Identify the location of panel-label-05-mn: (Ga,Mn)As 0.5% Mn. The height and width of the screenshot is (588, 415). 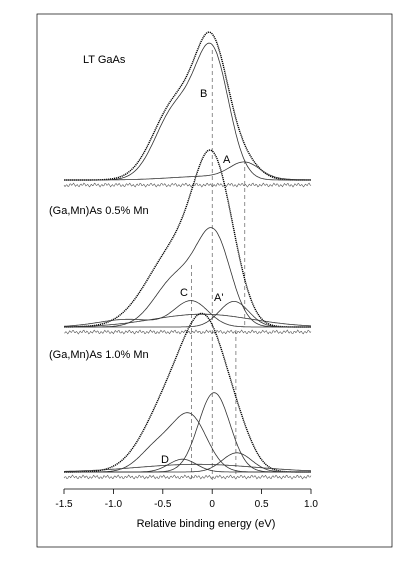
(99, 211).